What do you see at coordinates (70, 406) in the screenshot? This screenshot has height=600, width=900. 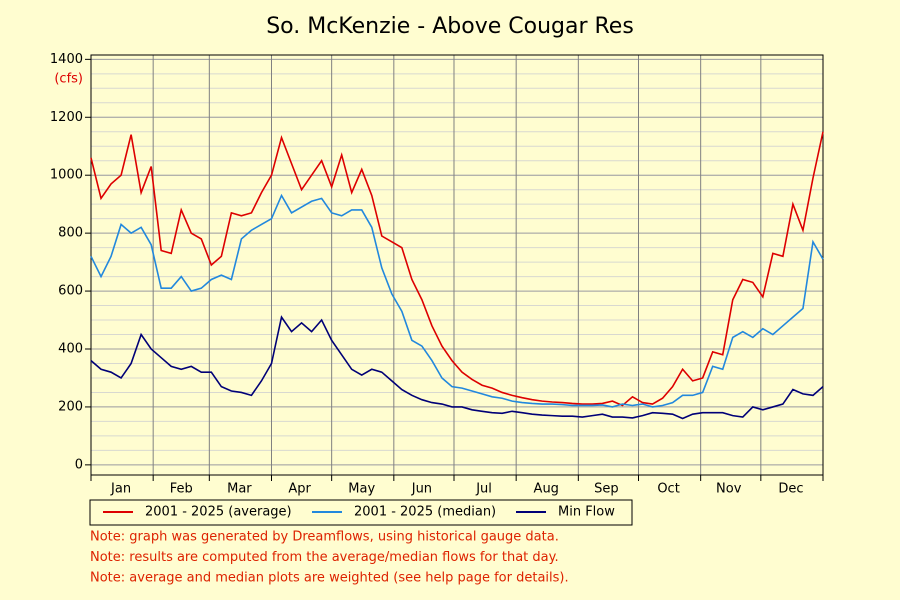 I see `y-tick-label: 200` at bounding box center [70, 406].